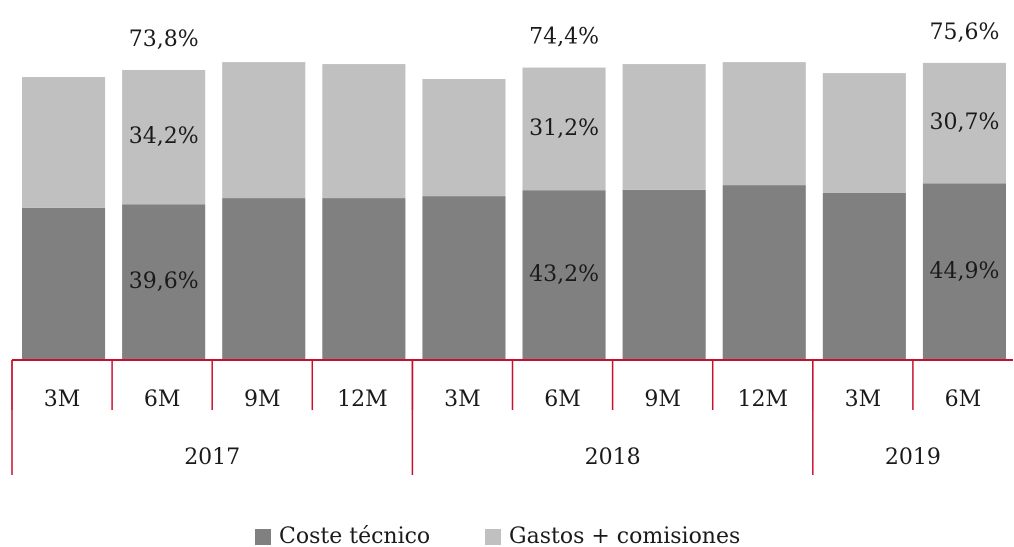  I want to click on group-label: 2019, so click(913, 457).